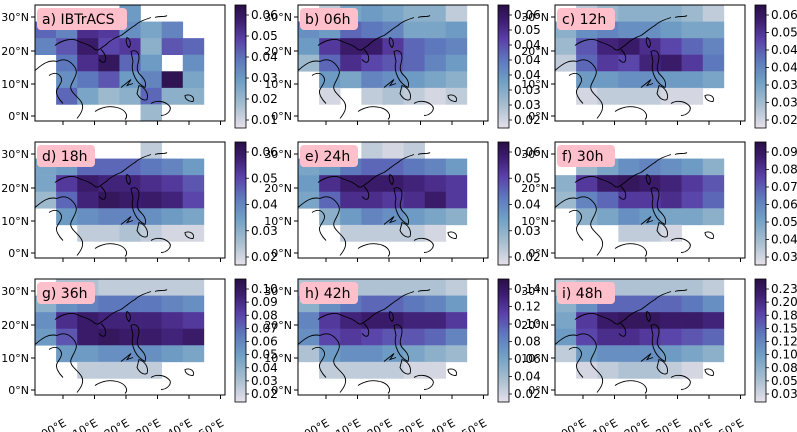 The width and height of the screenshot is (797, 432). What do you see at coordinates (784, 15) in the screenshot?
I see `colorbar-tick-label: 0.06` at bounding box center [784, 15].